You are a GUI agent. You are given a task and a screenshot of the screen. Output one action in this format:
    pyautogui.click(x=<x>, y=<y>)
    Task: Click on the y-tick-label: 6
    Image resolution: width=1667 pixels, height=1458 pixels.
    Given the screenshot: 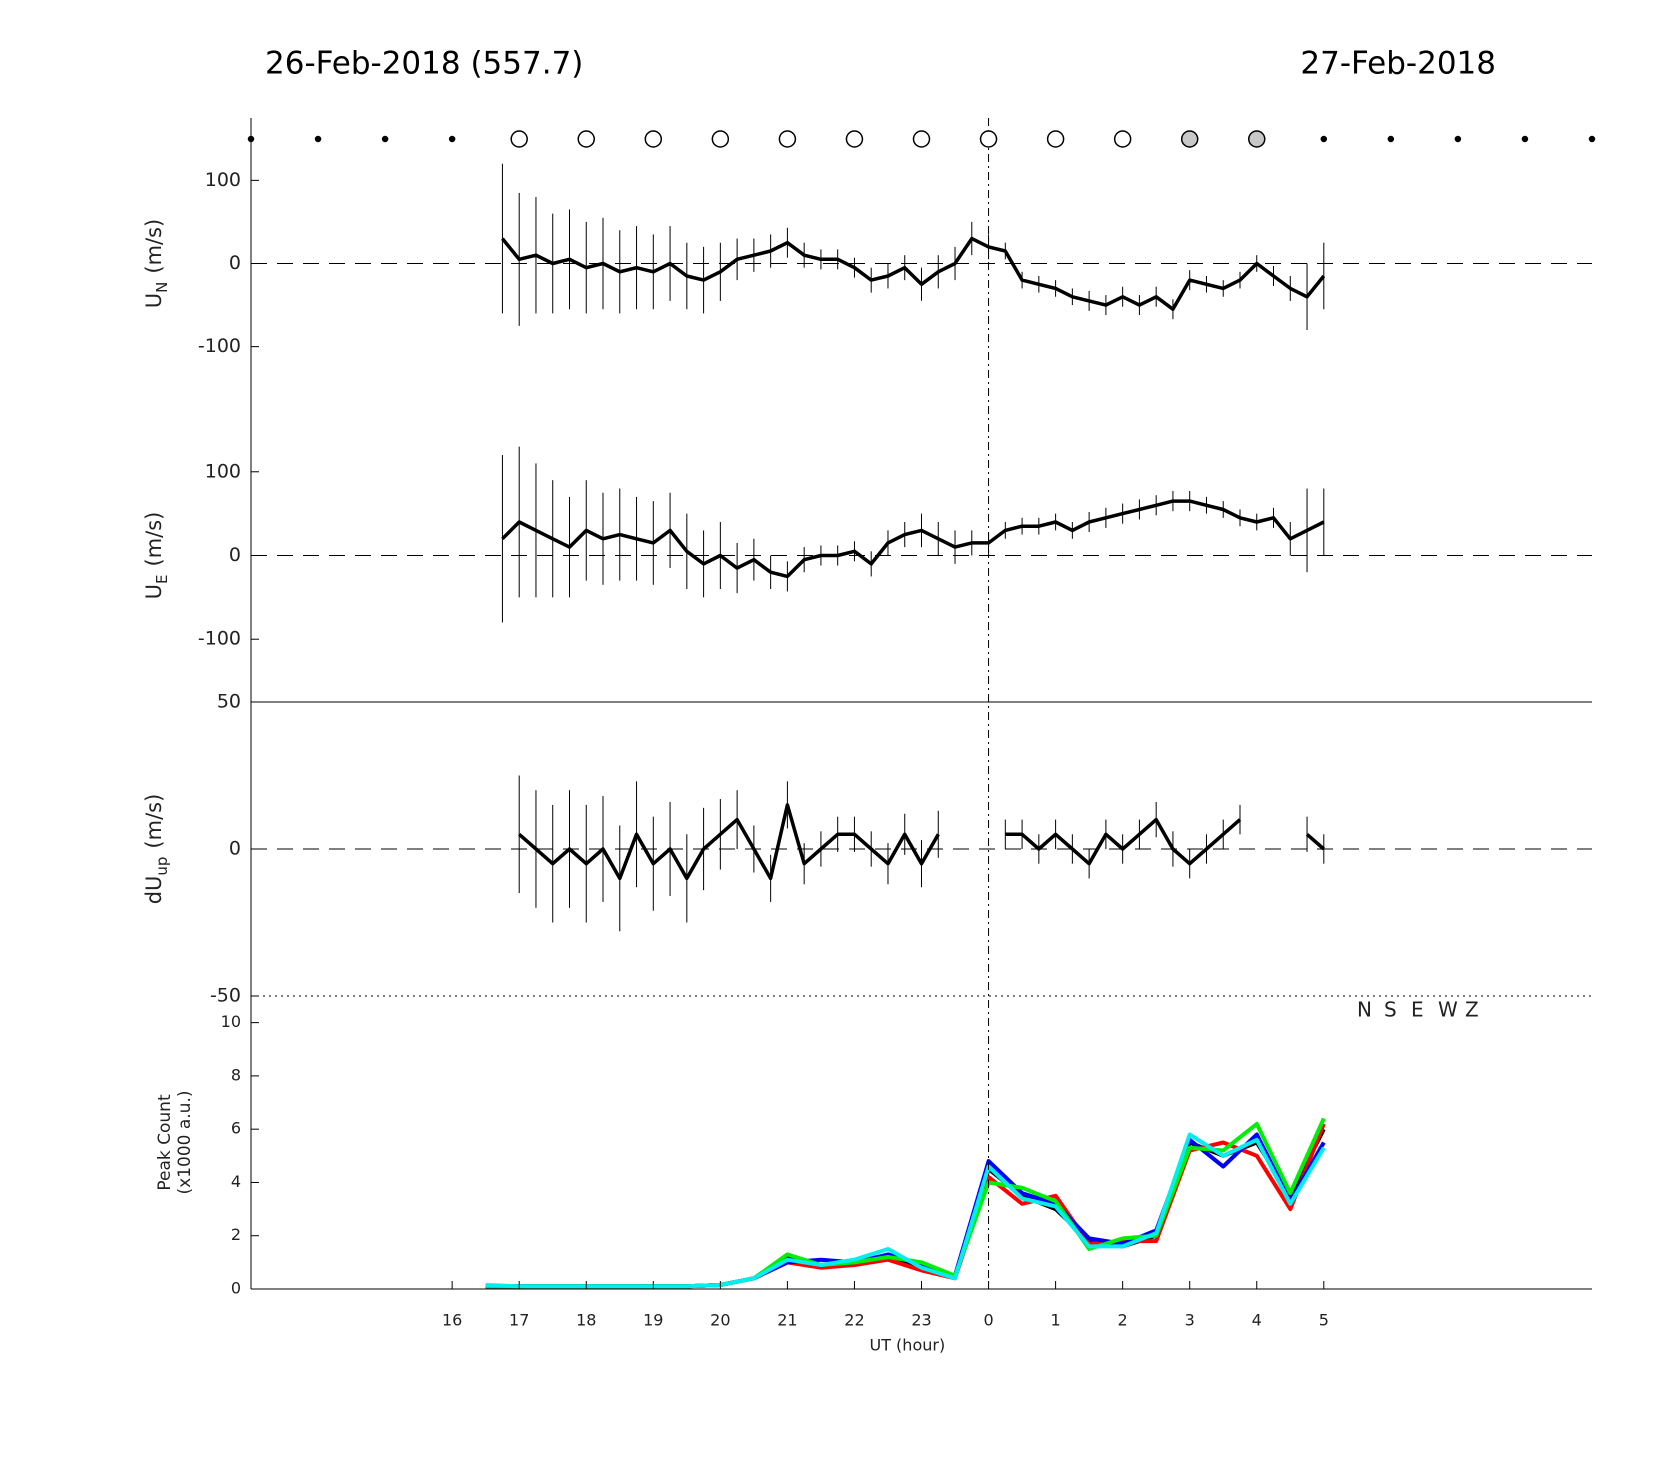 What is the action you would take?
    pyautogui.click(x=236, y=1128)
    